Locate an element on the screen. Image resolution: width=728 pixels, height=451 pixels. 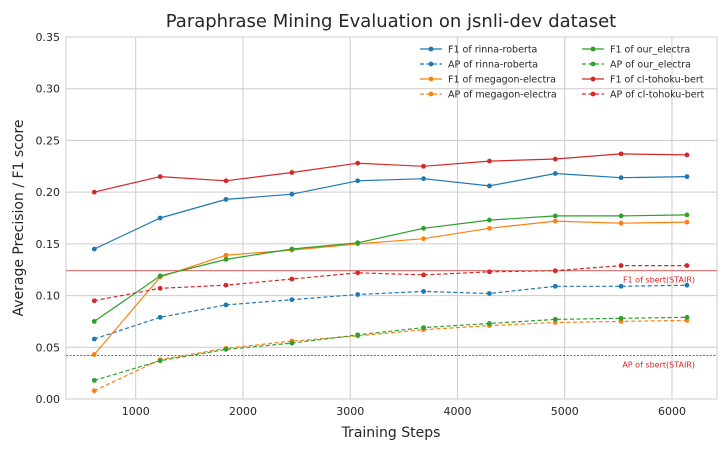
legend-entry: F1 of rinna-roberta is located at coordinates (492, 50).